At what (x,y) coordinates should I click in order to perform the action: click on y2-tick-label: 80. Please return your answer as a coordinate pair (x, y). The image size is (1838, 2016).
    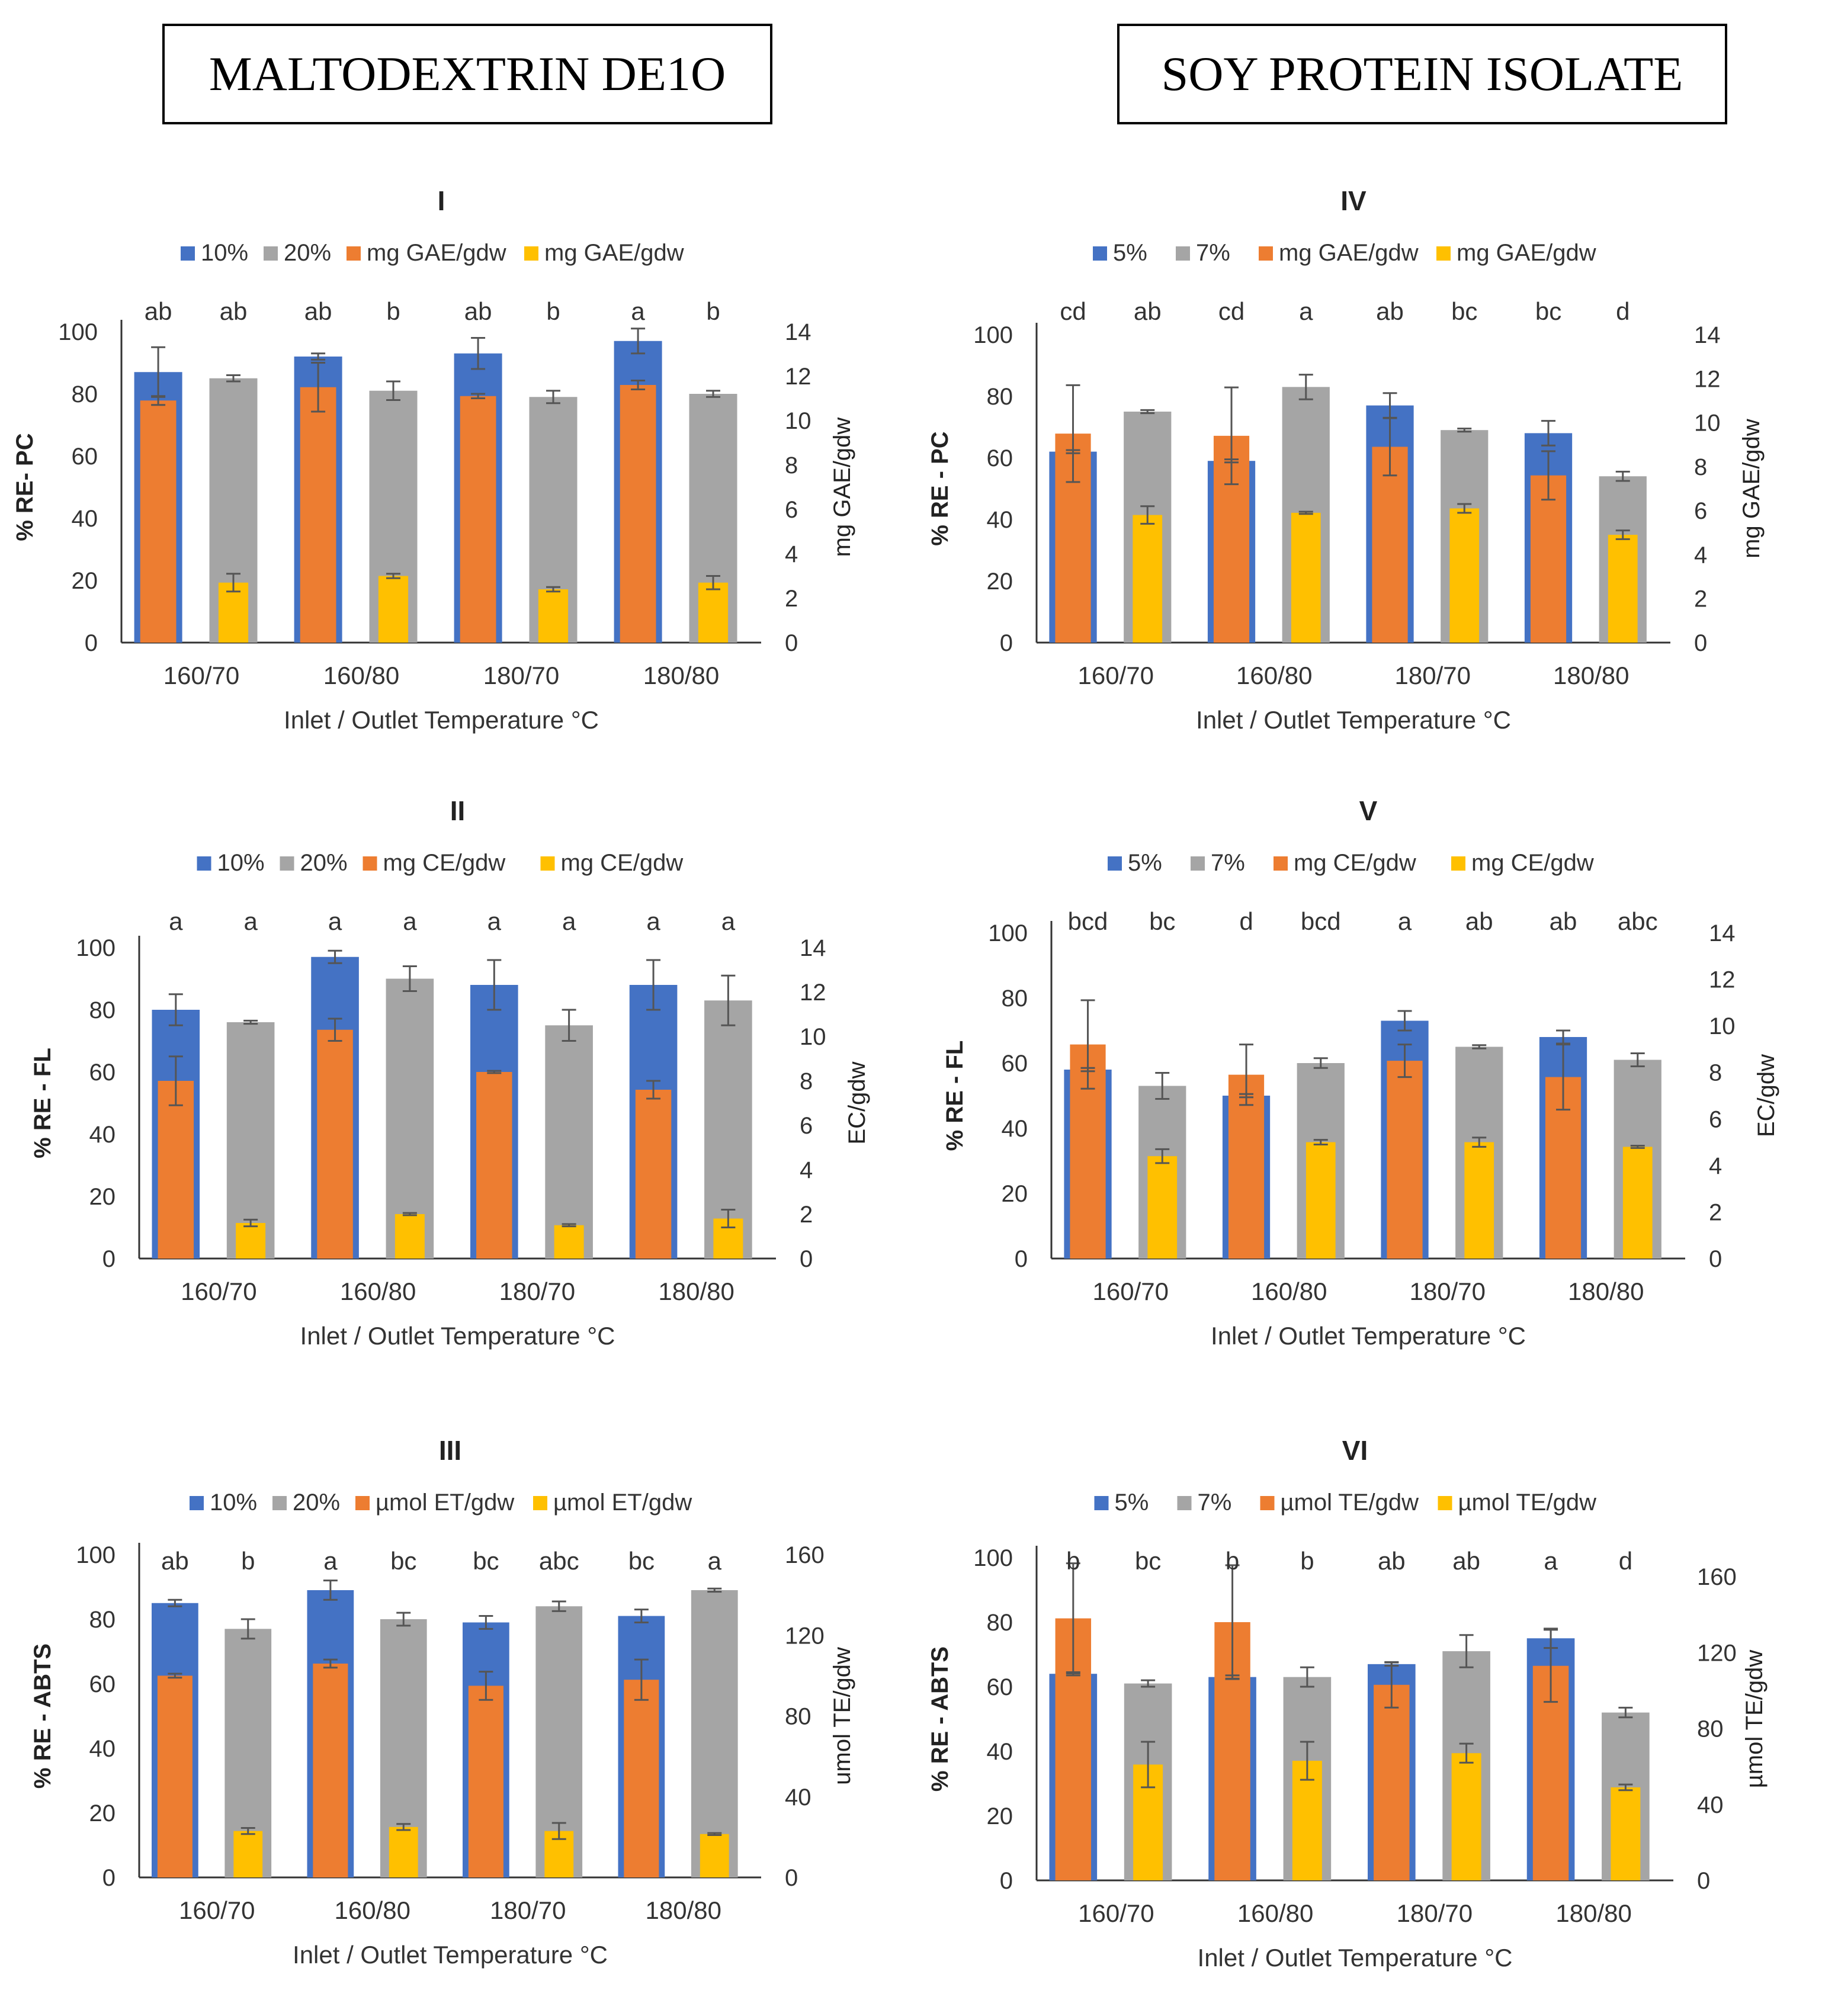
    Looking at the image, I should click on (798, 1717).